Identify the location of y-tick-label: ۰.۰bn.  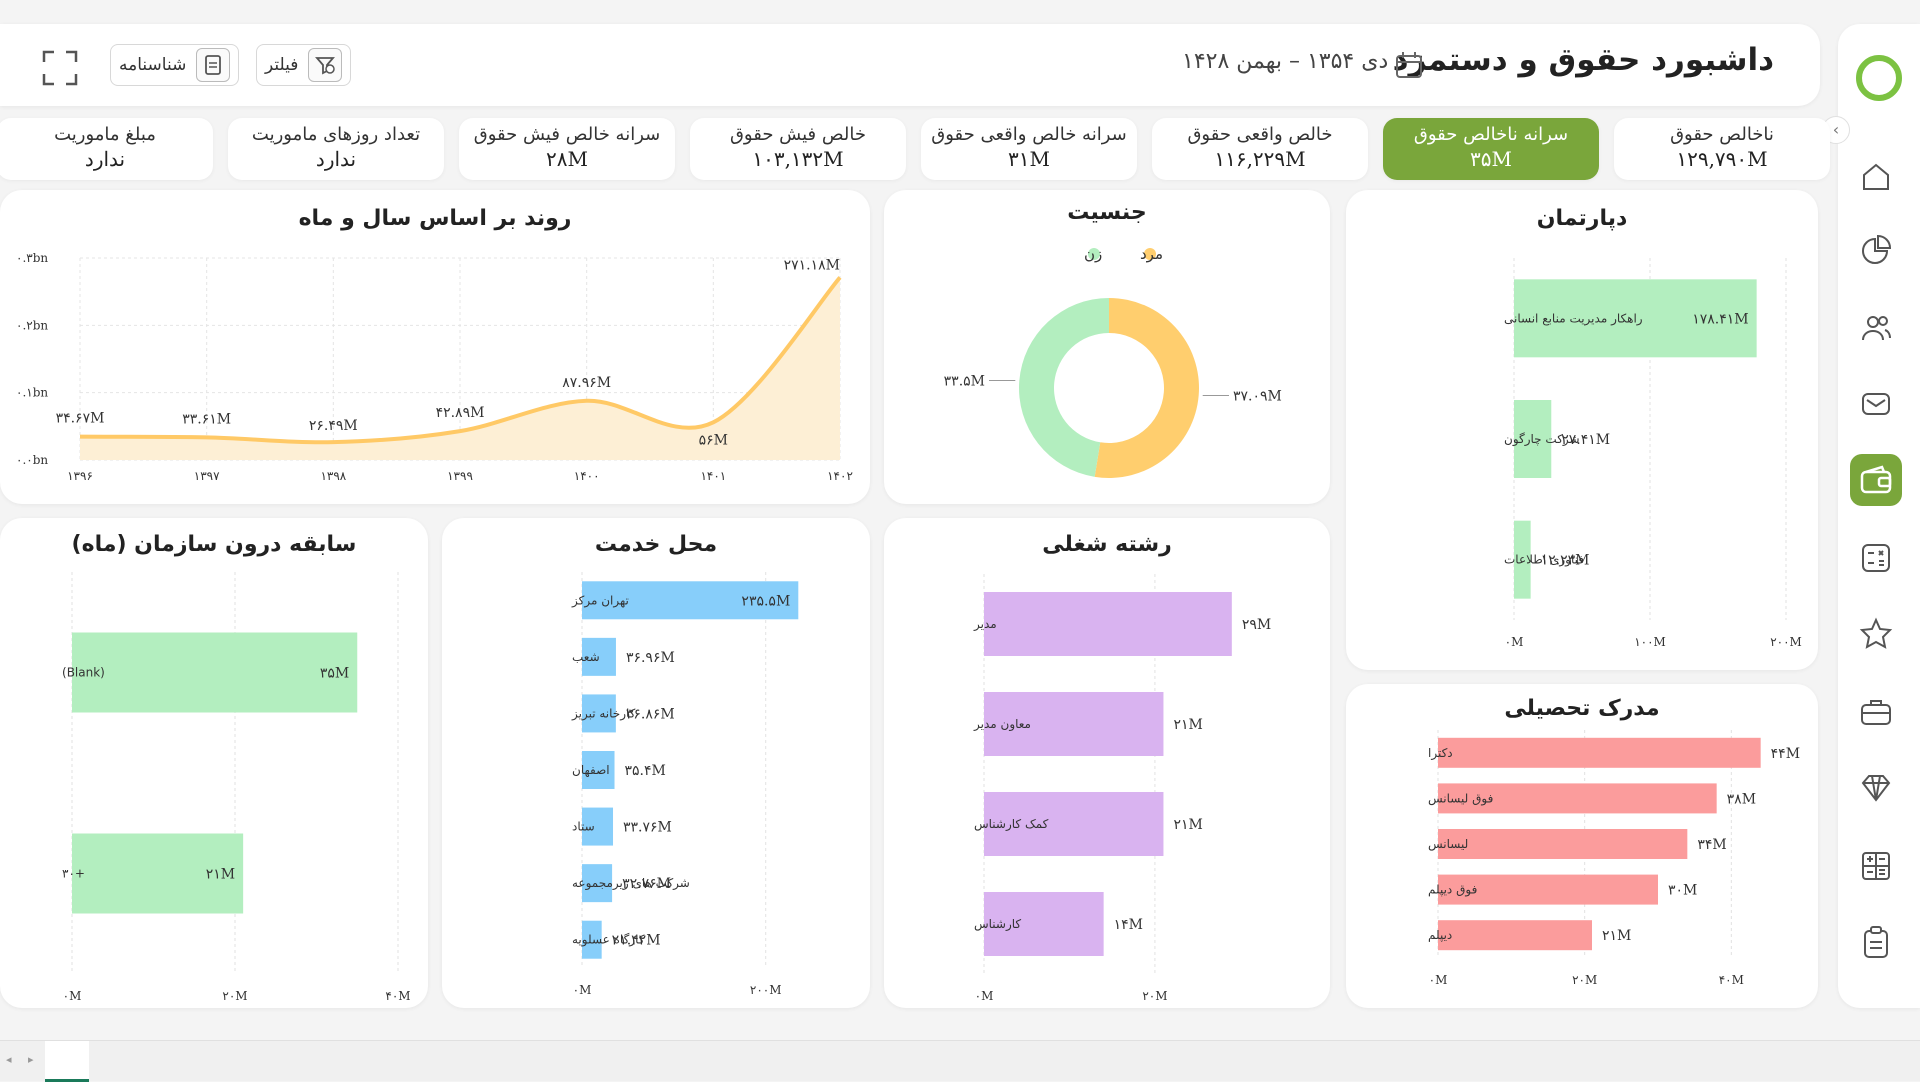
(32, 460).